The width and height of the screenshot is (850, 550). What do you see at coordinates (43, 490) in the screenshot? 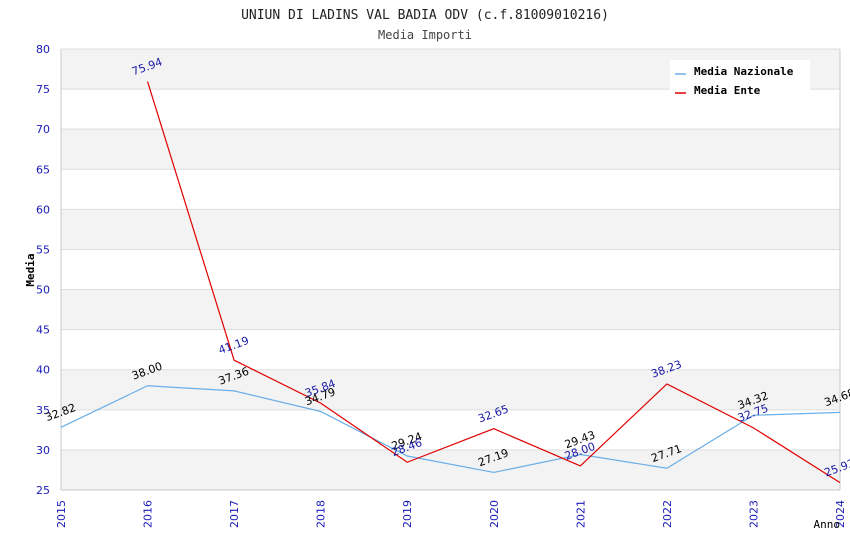
I see `y-tick-label: 25` at bounding box center [43, 490].